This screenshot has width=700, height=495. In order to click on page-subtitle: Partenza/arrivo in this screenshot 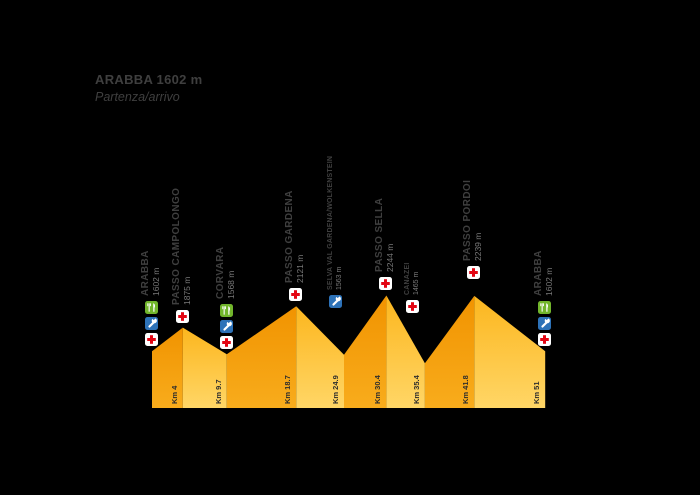, I will do `click(137, 97)`.